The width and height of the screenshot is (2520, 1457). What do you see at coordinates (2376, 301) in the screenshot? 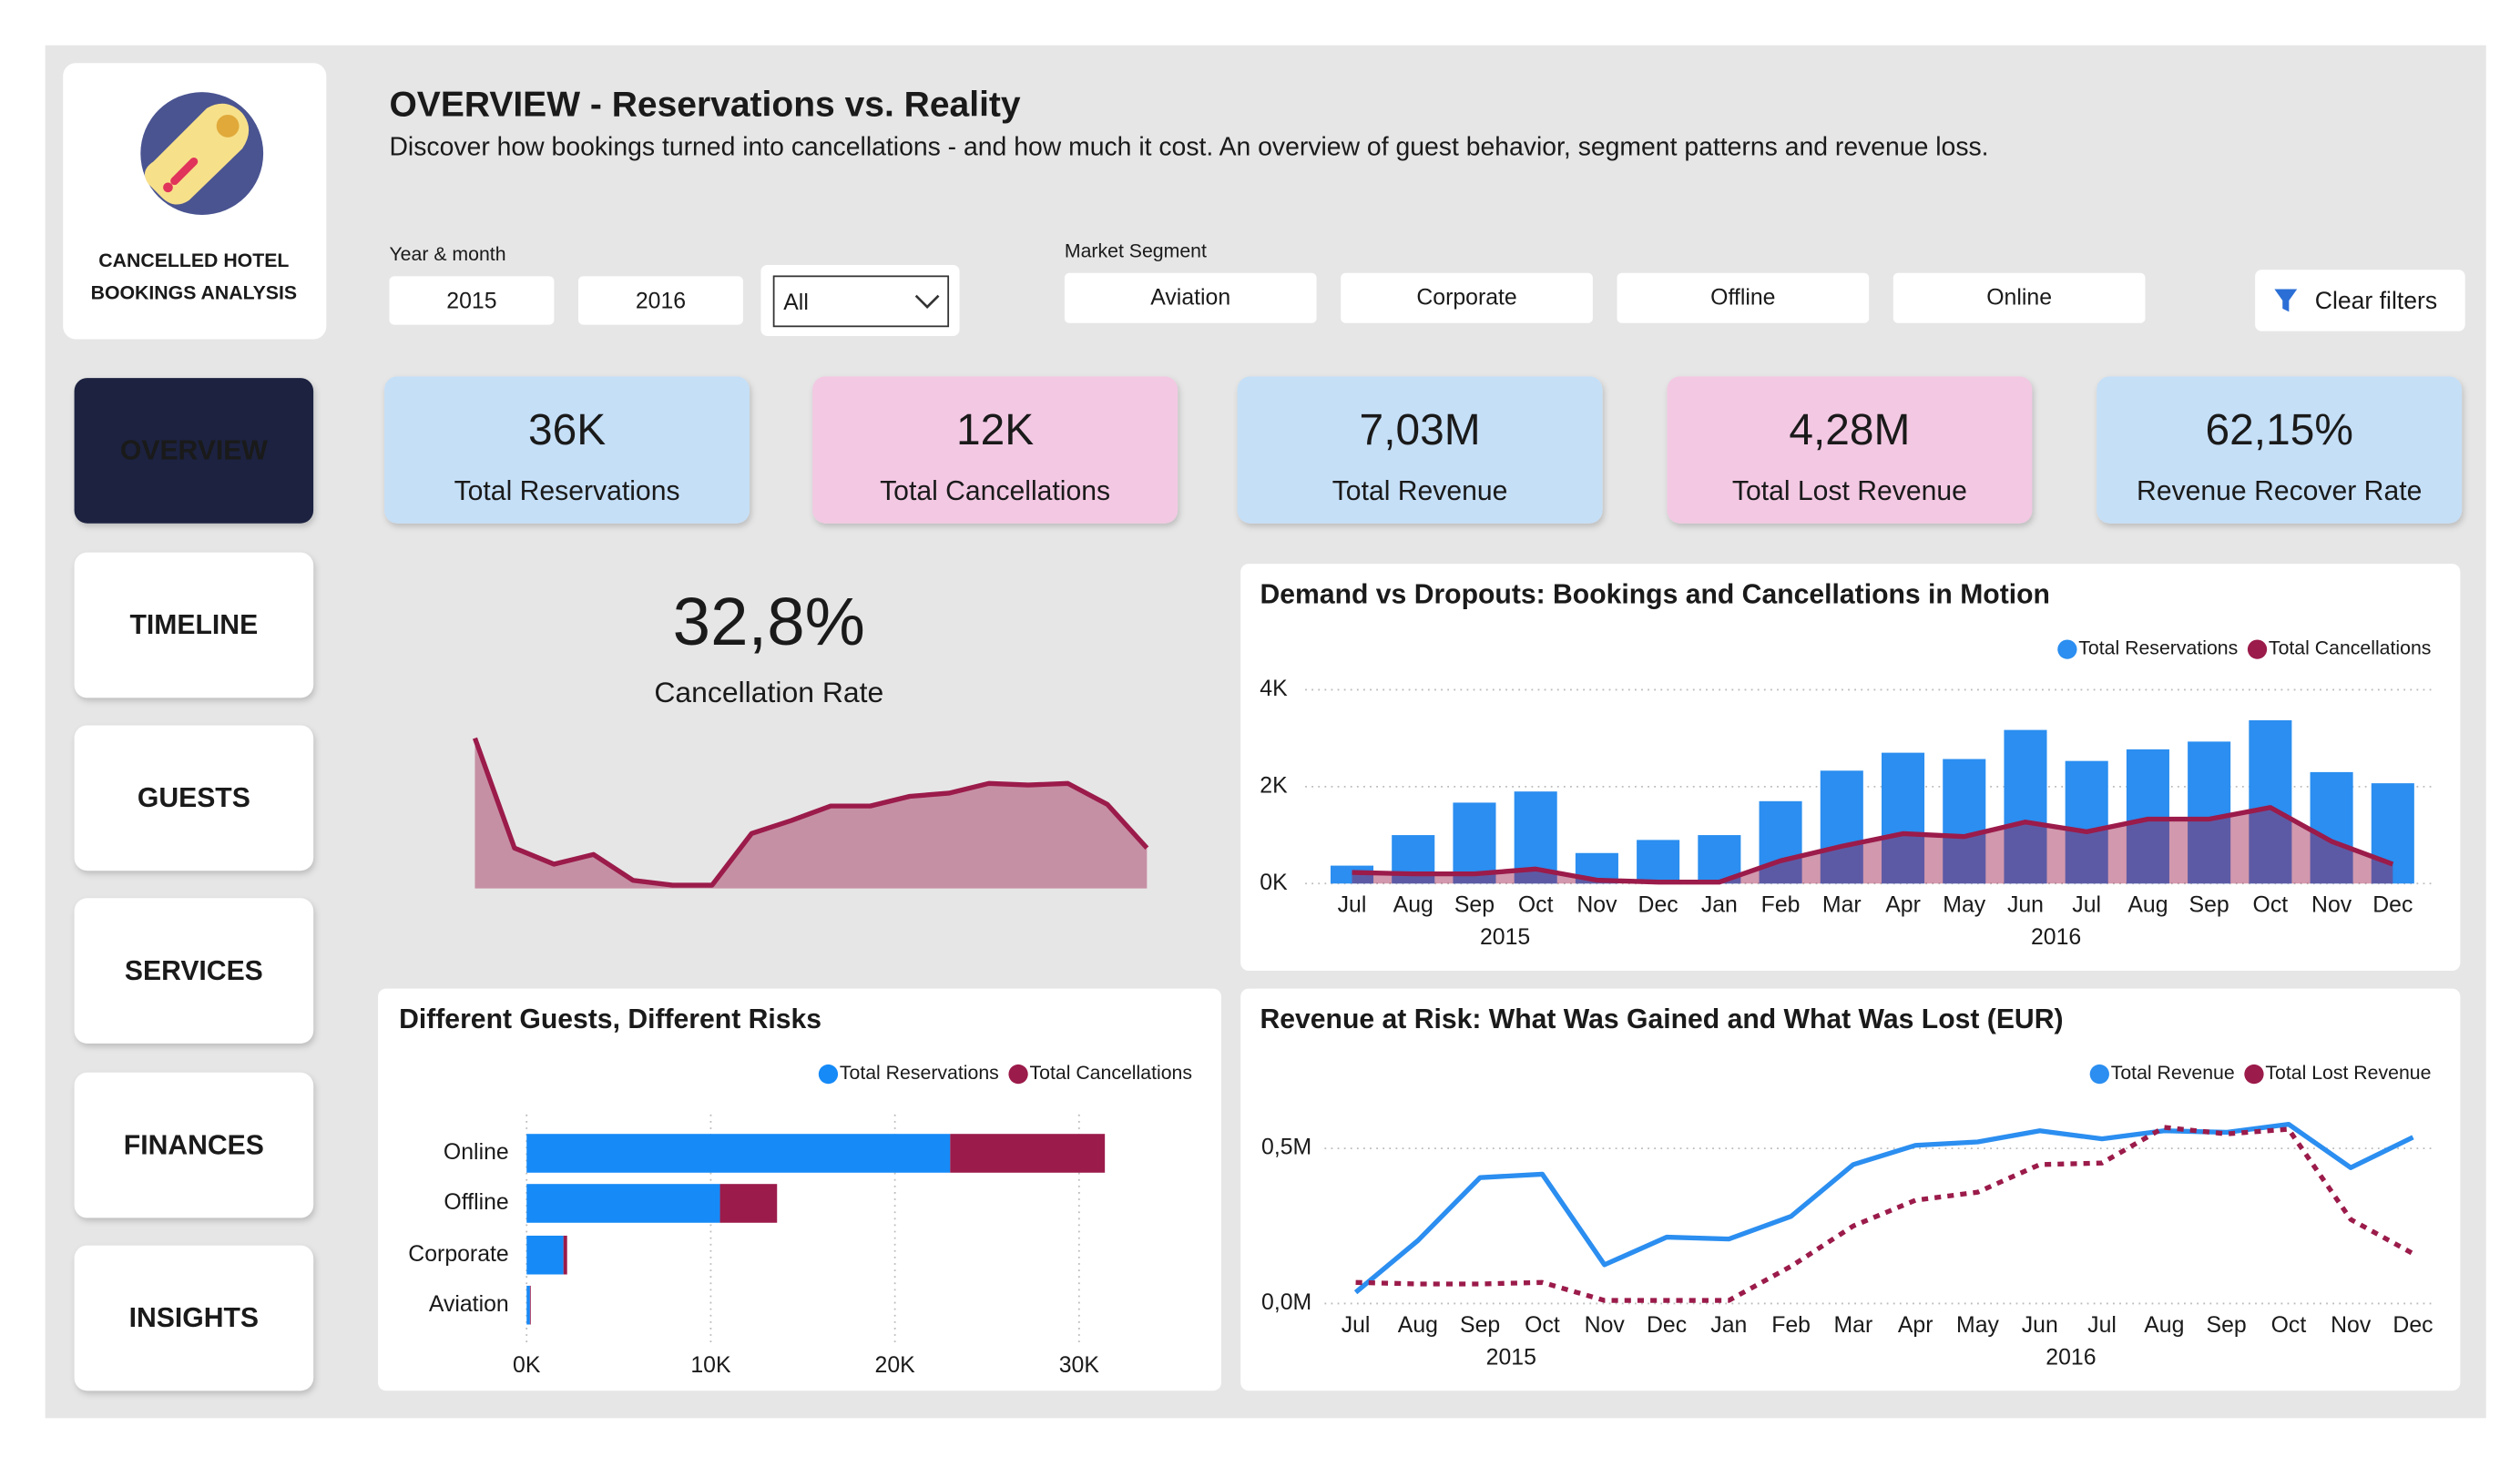
I see `clear-filters-label: Clear filters` at bounding box center [2376, 301].